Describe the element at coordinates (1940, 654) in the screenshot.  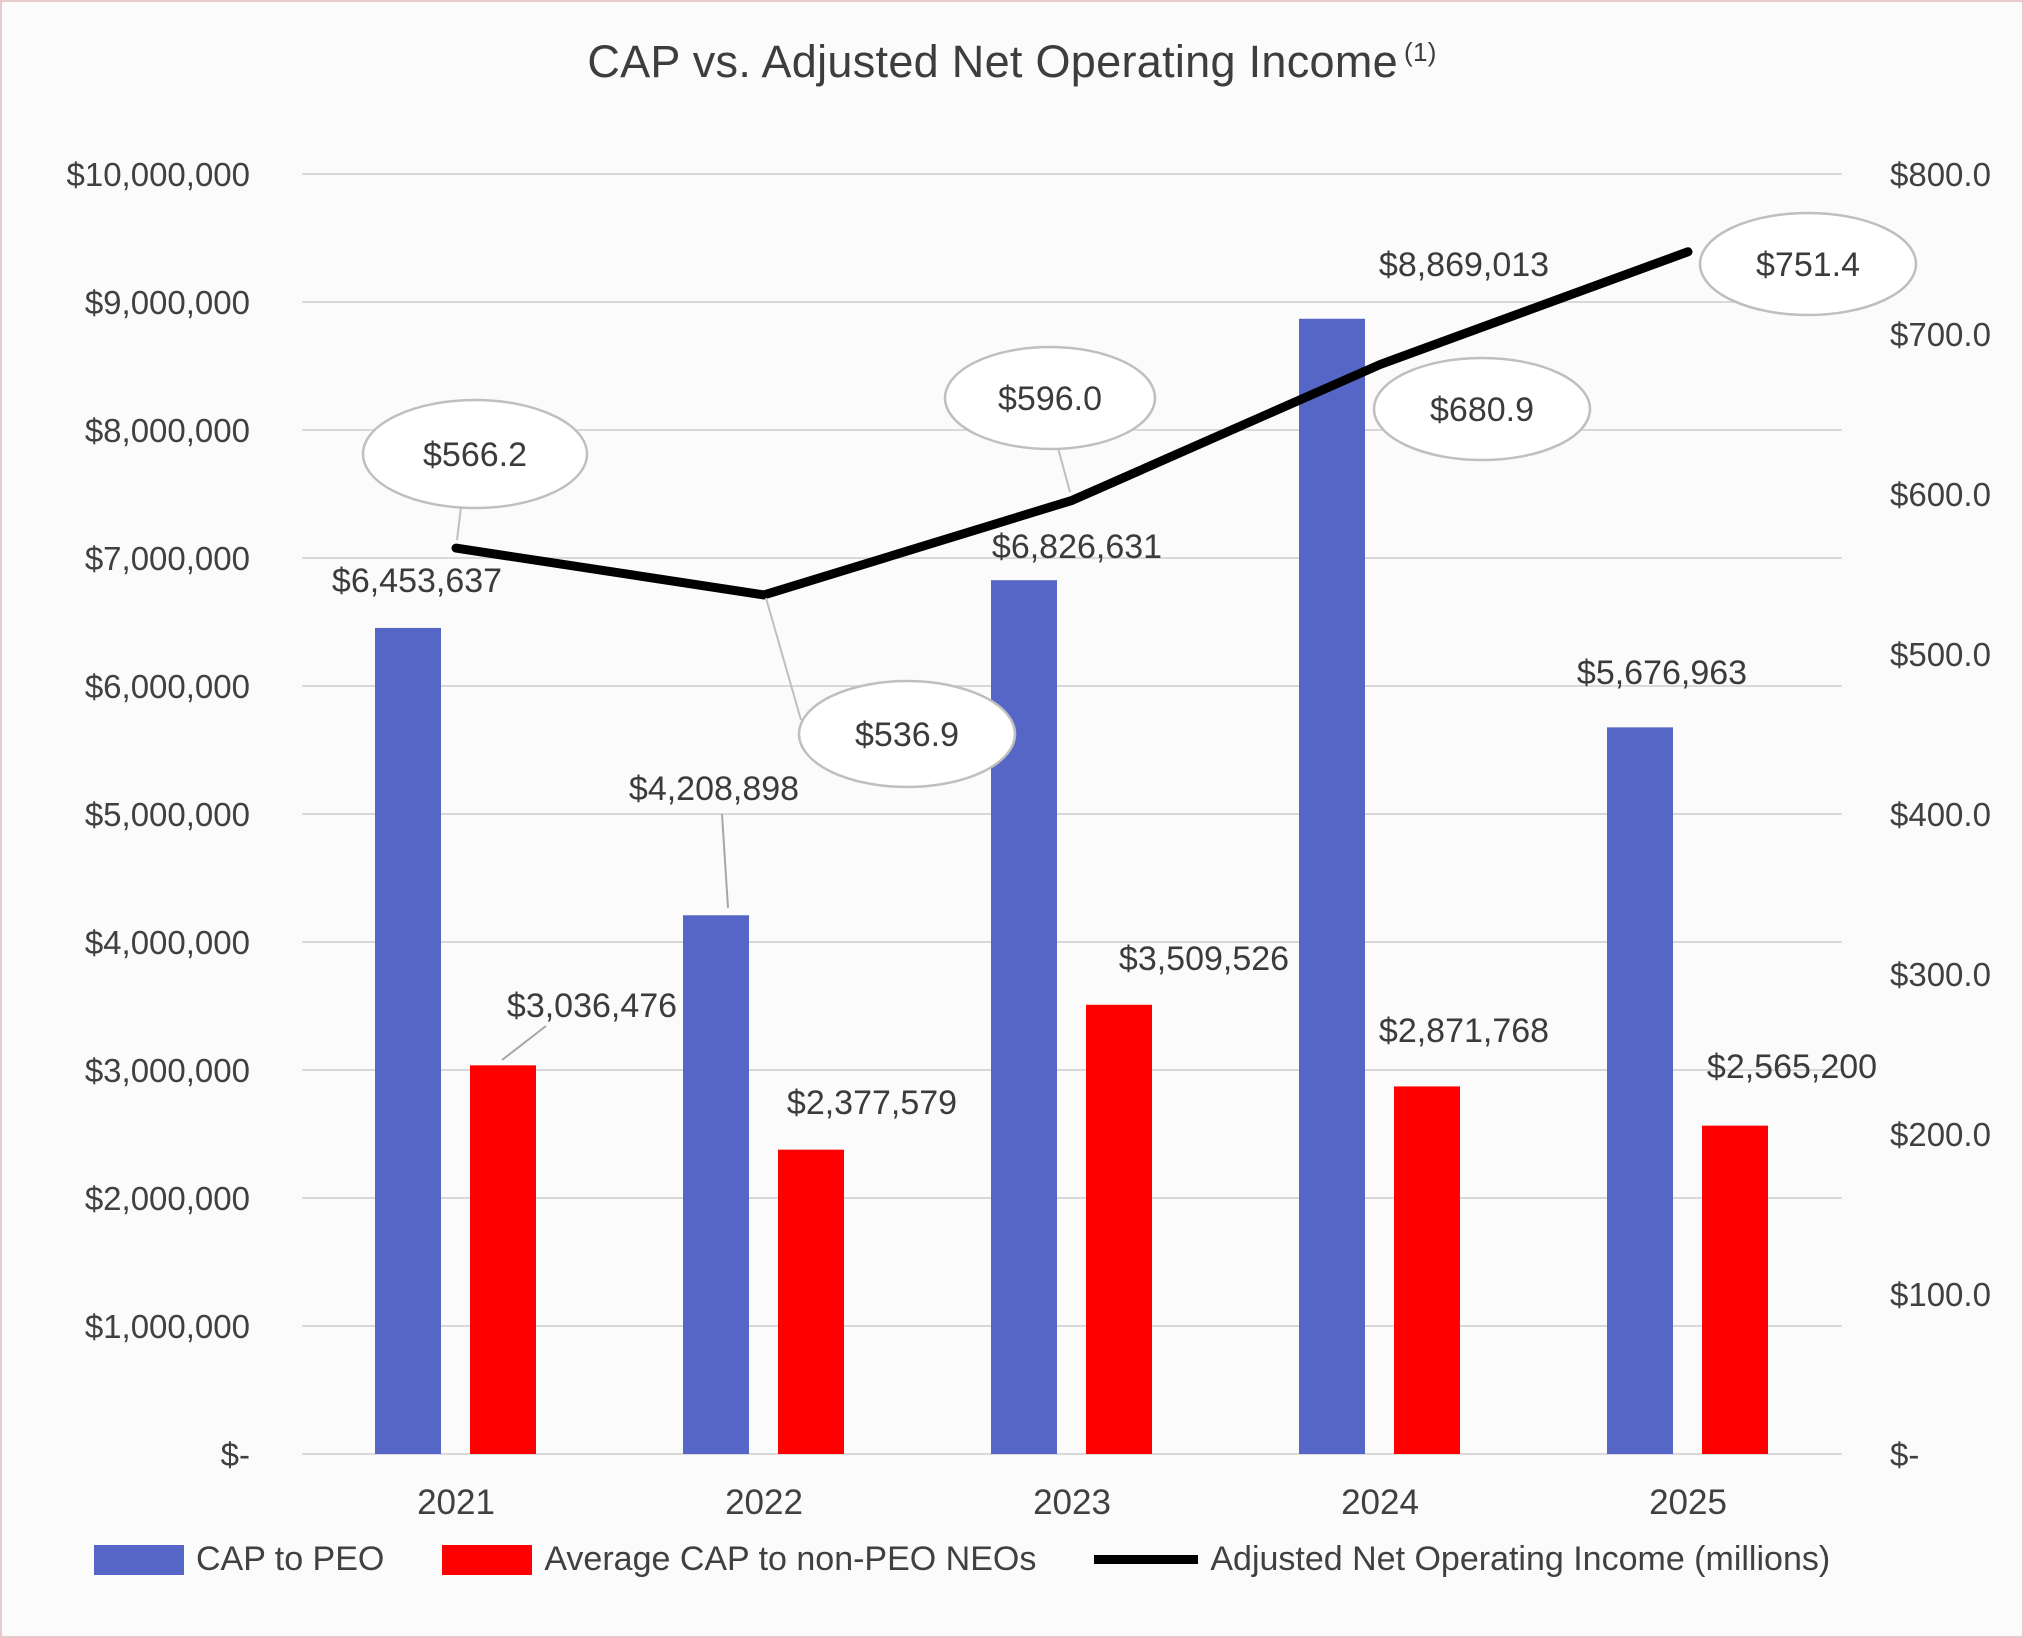
I see `right-axis-tick: $500.0` at that location.